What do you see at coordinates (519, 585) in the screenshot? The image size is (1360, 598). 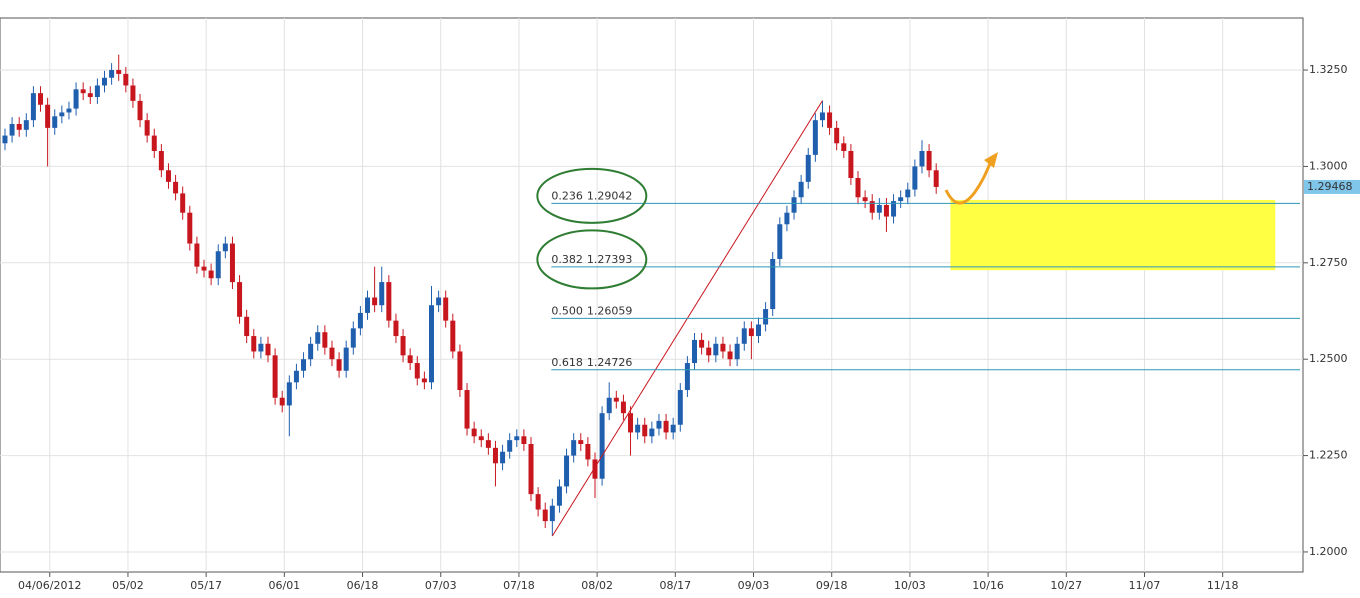 I see `x-tick-label: 07/18` at bounding box center [519, 585].